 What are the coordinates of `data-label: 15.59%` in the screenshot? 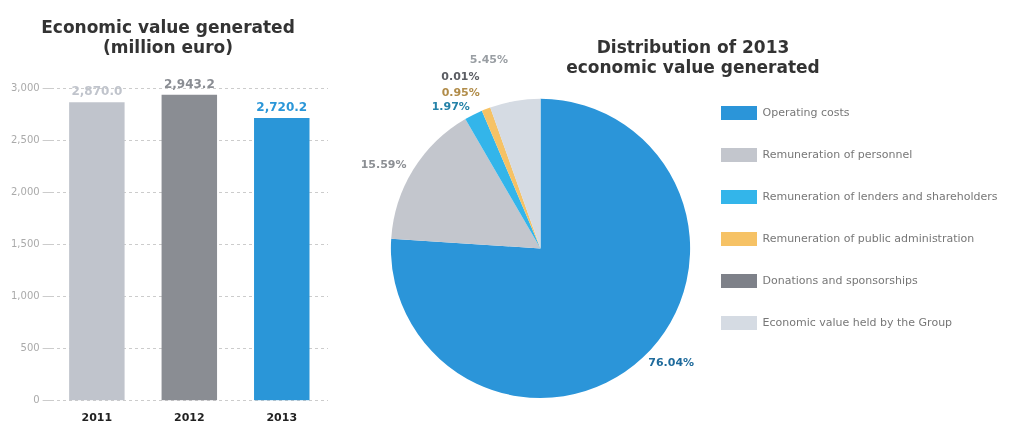 It's located at (383, 165).